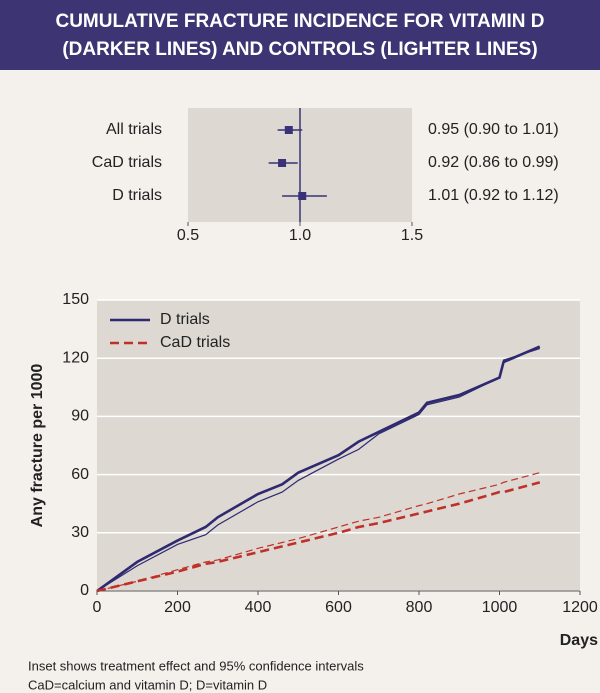 The width and height of the screenshot is (600, 693). I want to click on value-label: 1.01 (0.92 to 1.12), so click(493, 195).